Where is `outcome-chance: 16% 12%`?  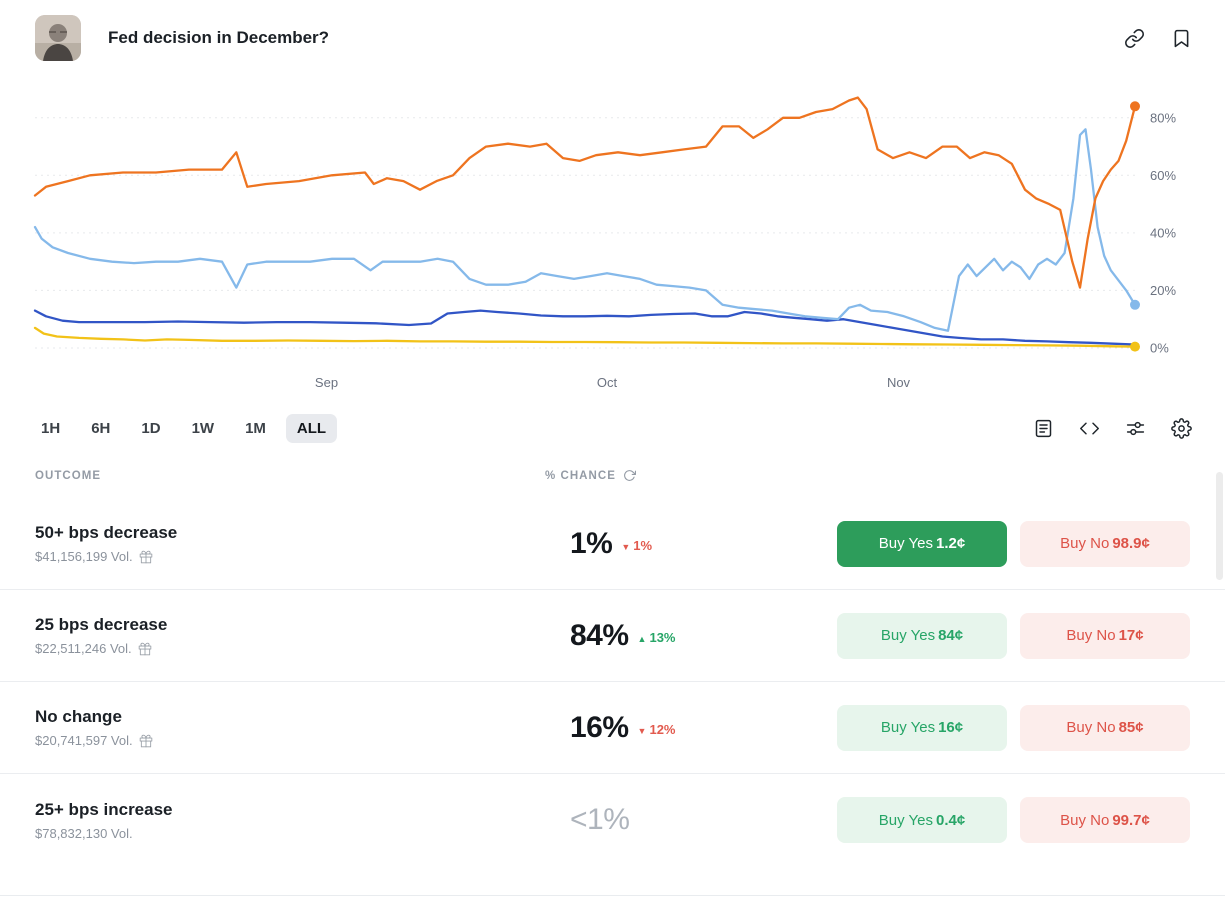 outcome-chance: 16% 12% is located at coordinates (691, 728).